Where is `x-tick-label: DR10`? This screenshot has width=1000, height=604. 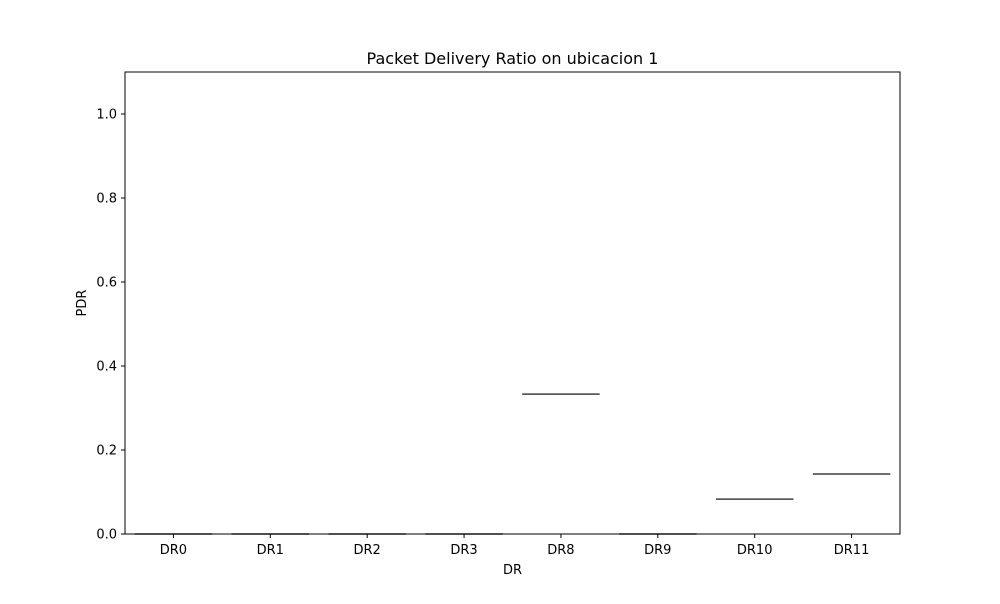
x-tick-label: DR10 is located at coordinates (755, 550).